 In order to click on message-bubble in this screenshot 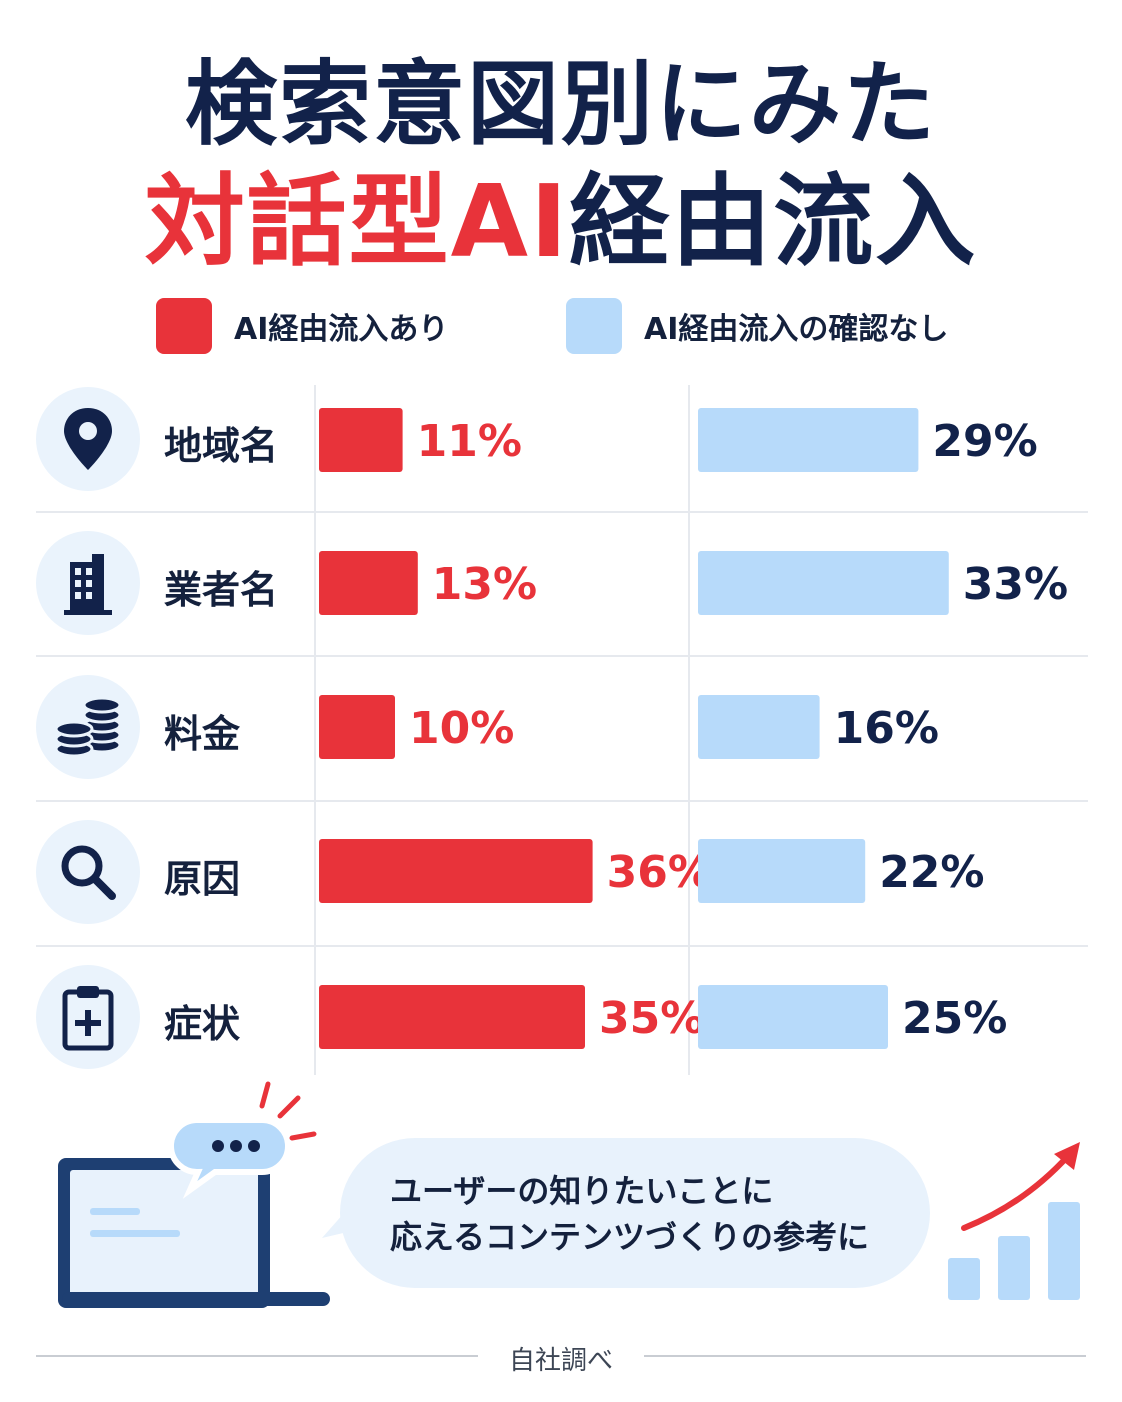, I will do `click(635, 1213)`.